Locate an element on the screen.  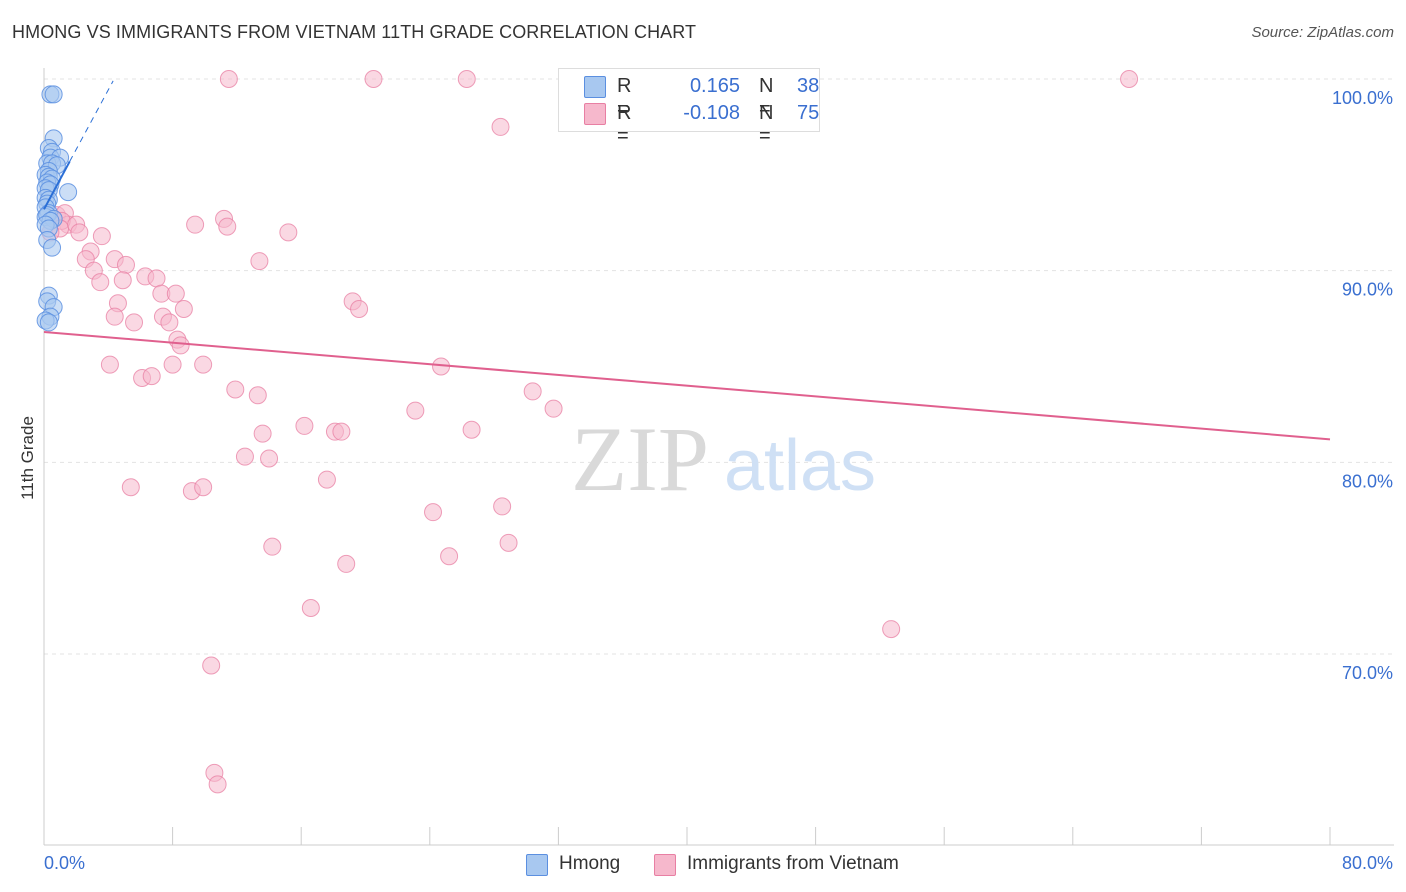
legend-n-value: 38 is located at coordinates (808, 86).